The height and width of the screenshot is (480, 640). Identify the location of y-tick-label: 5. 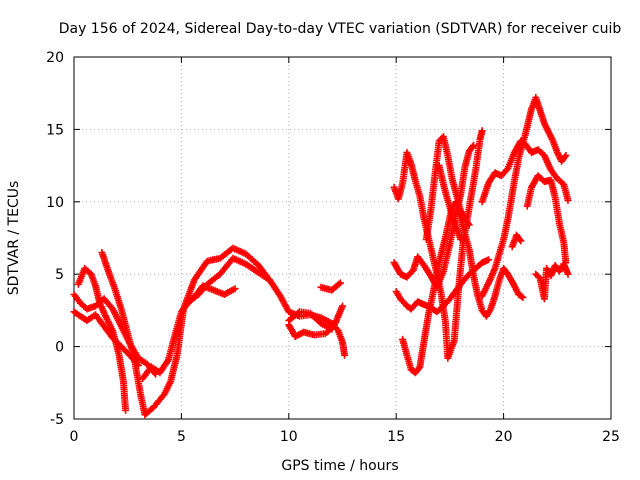
(59, 275).